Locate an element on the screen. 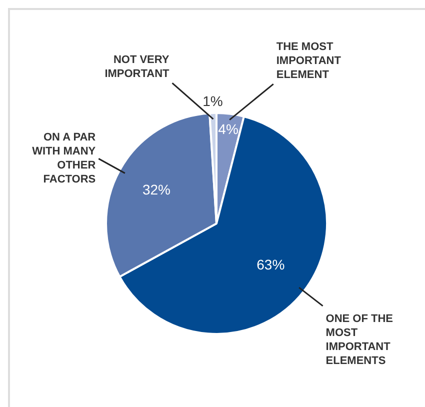 The image size is (425, 407). data-label: 4% is located at coordinates (228, 129).